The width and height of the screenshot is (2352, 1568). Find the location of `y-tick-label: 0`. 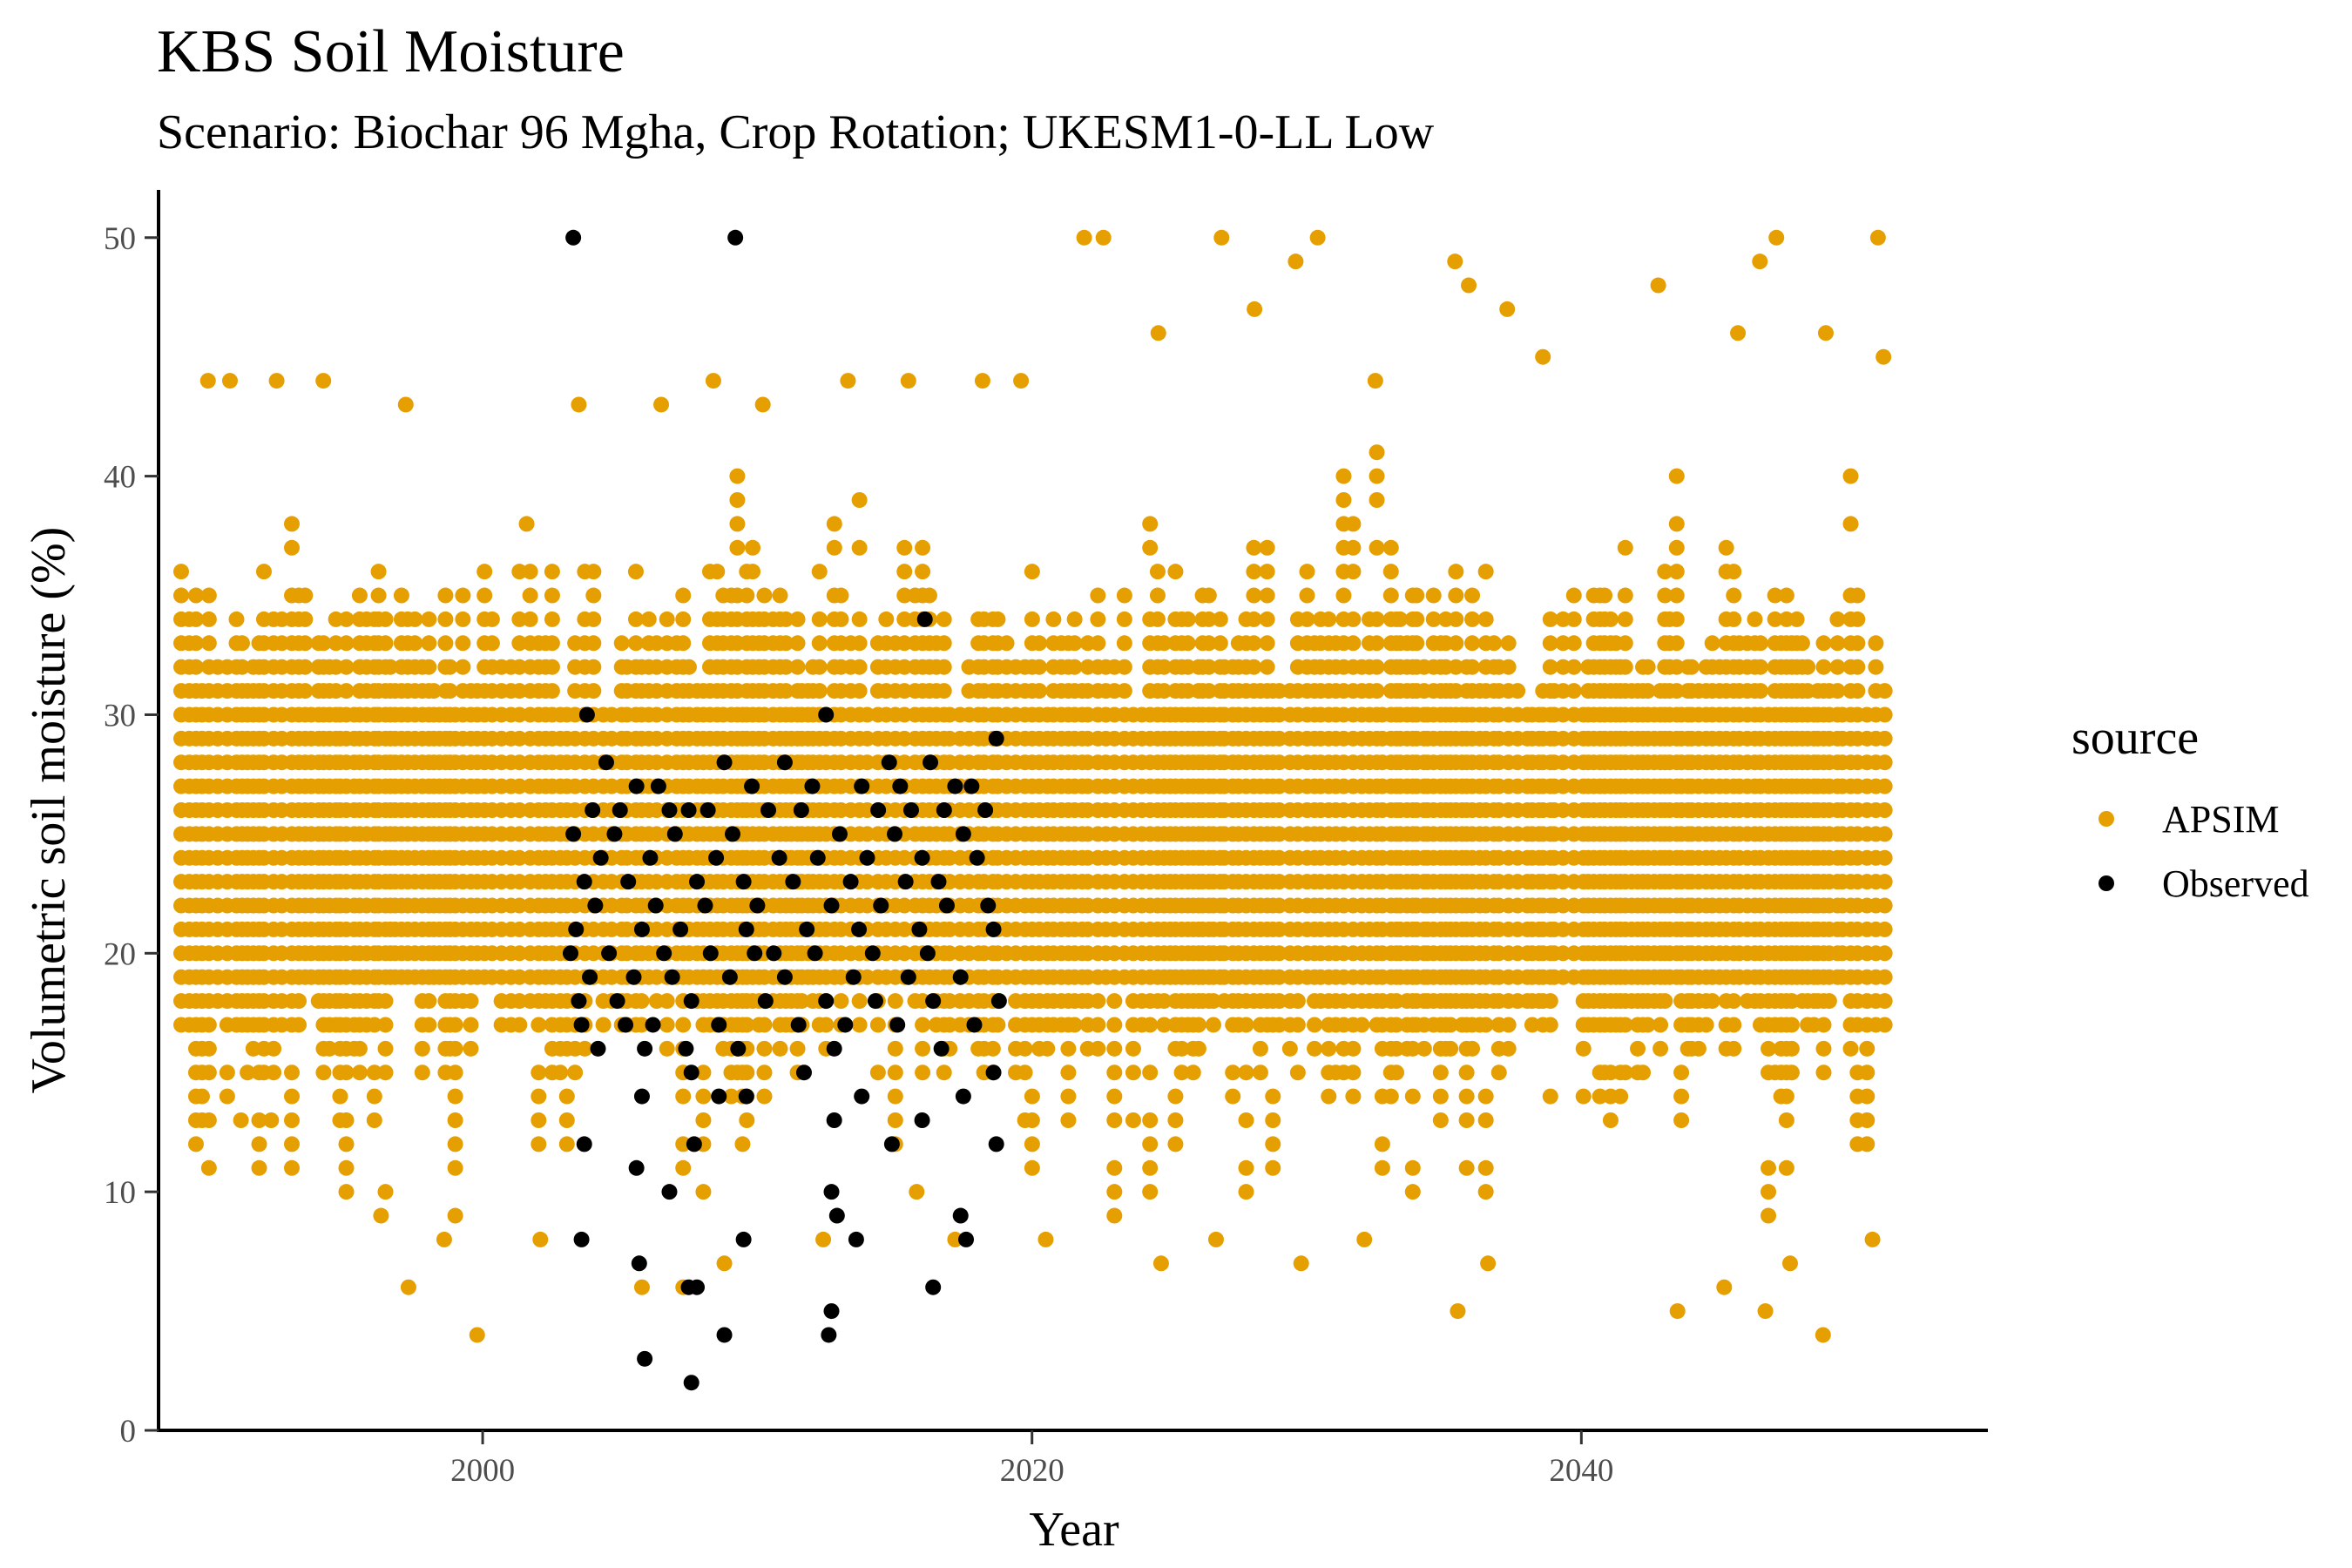

y-tick-label: 0 is located at coordinates (129, 1432).